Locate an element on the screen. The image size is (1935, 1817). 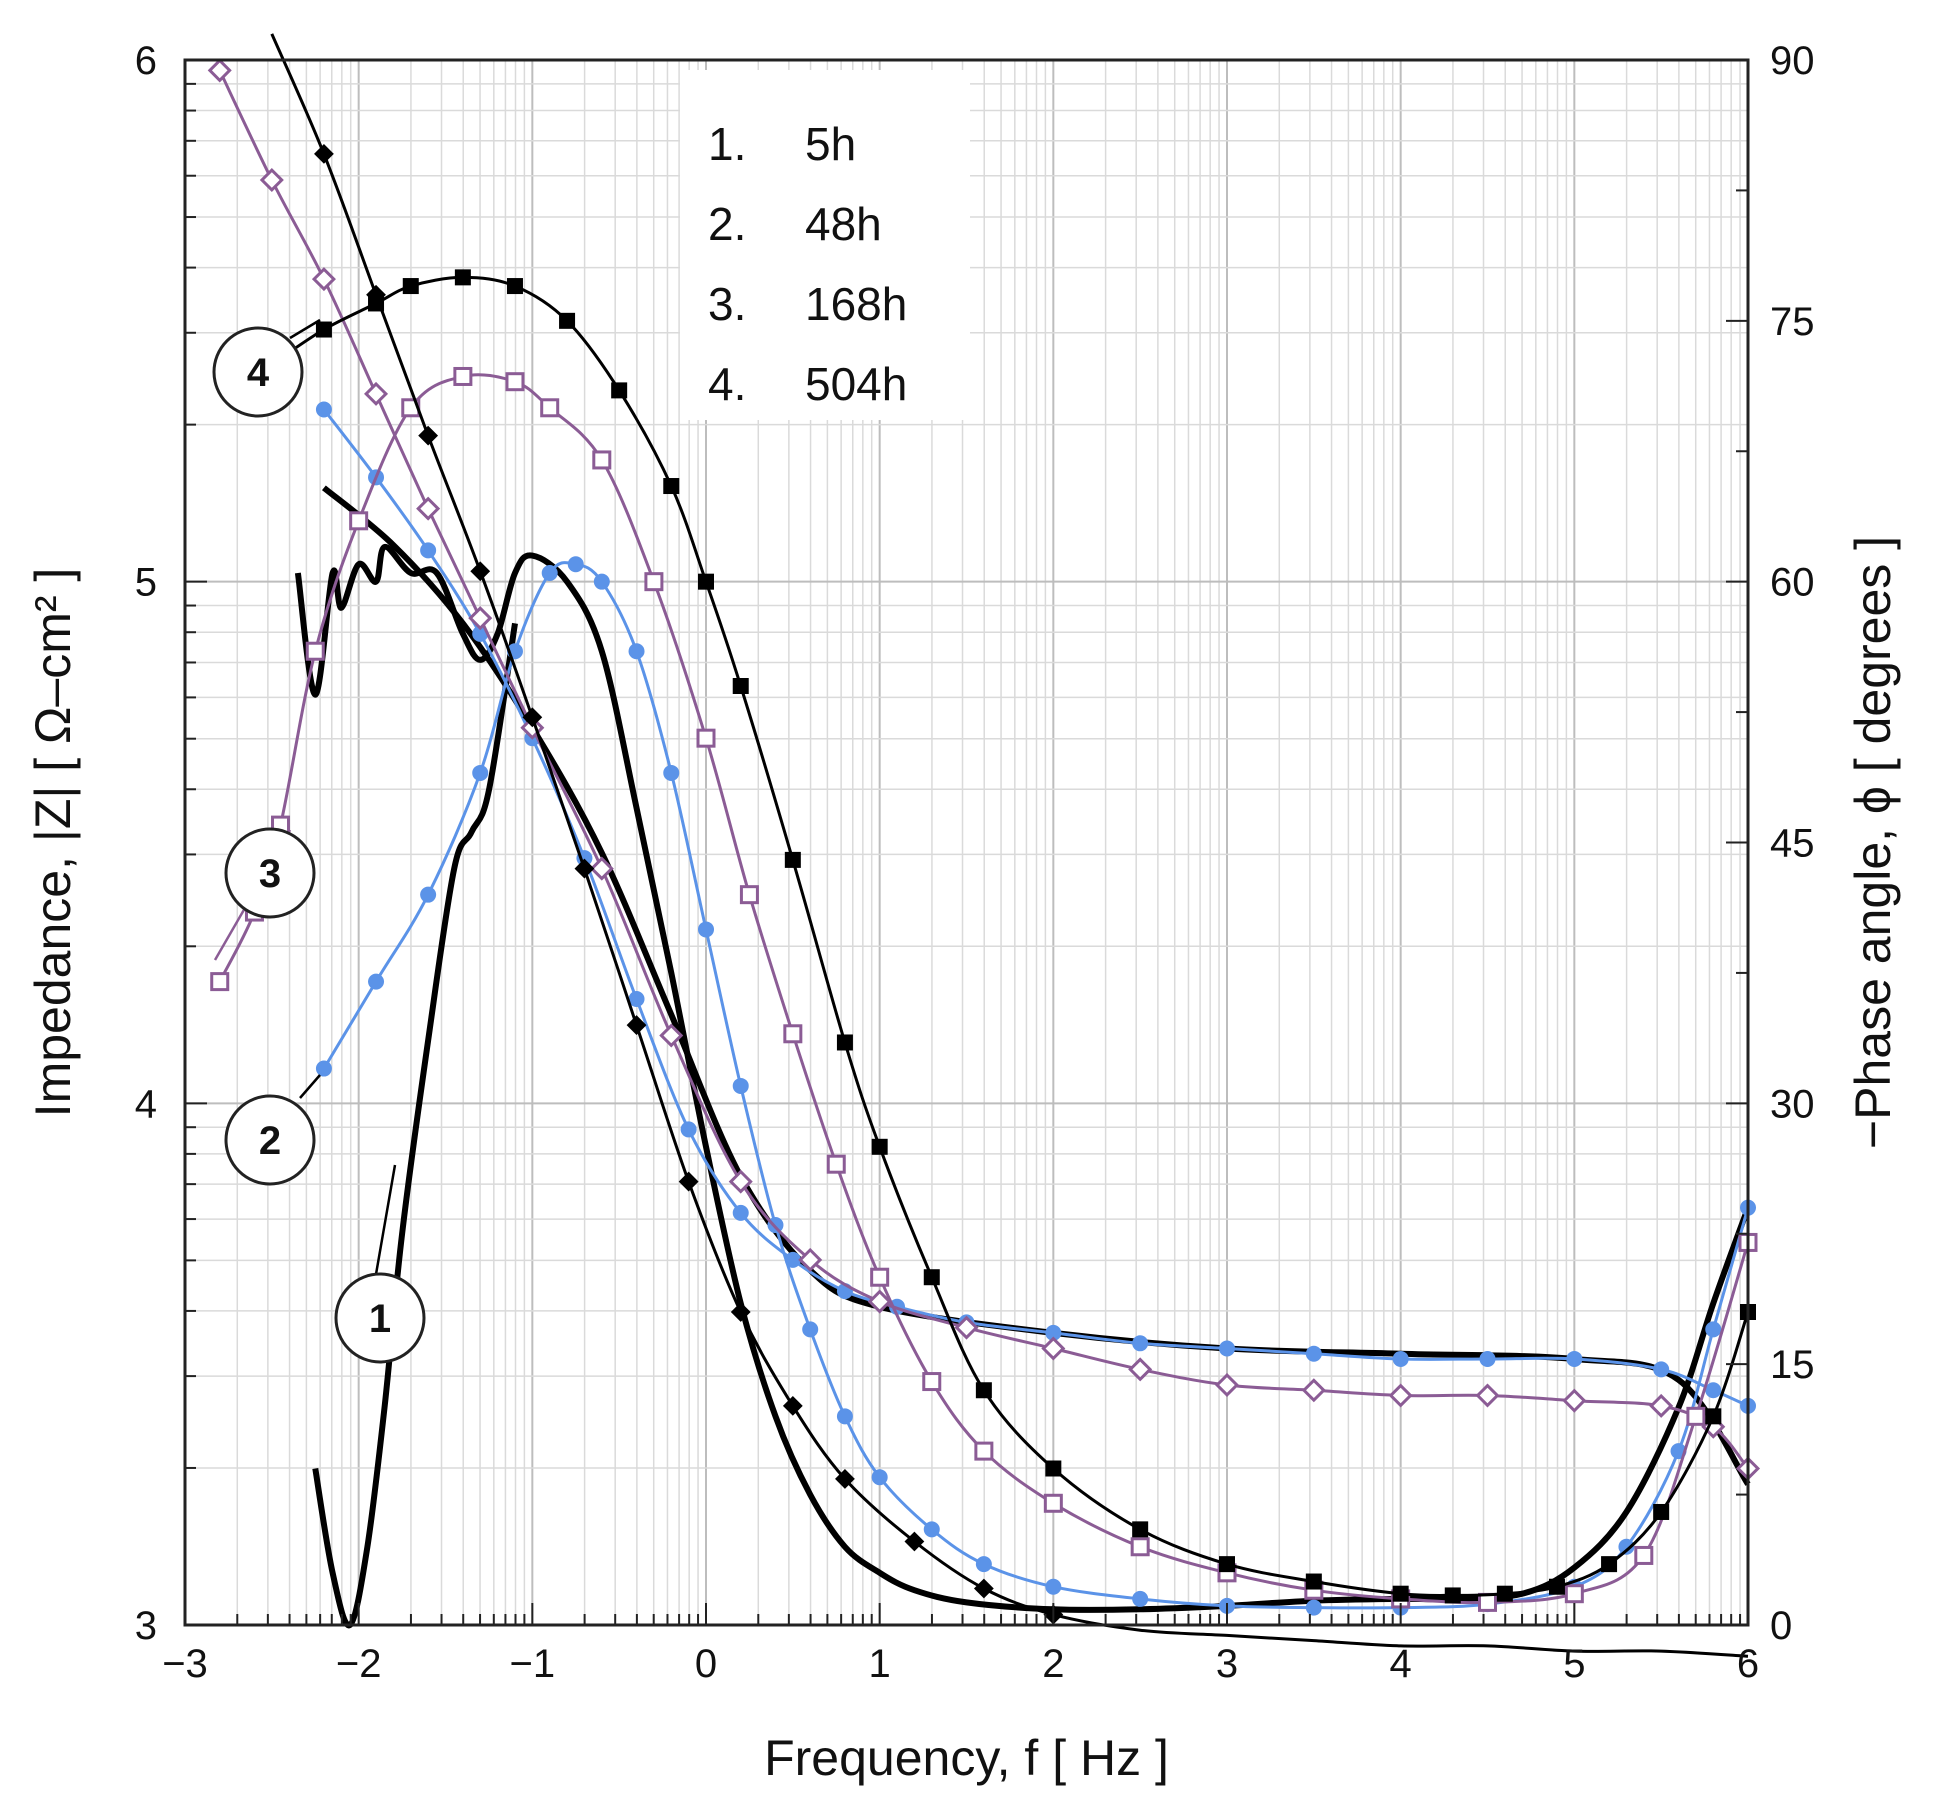
legend-entry-label: 5h is located at coordinates (830, 144).